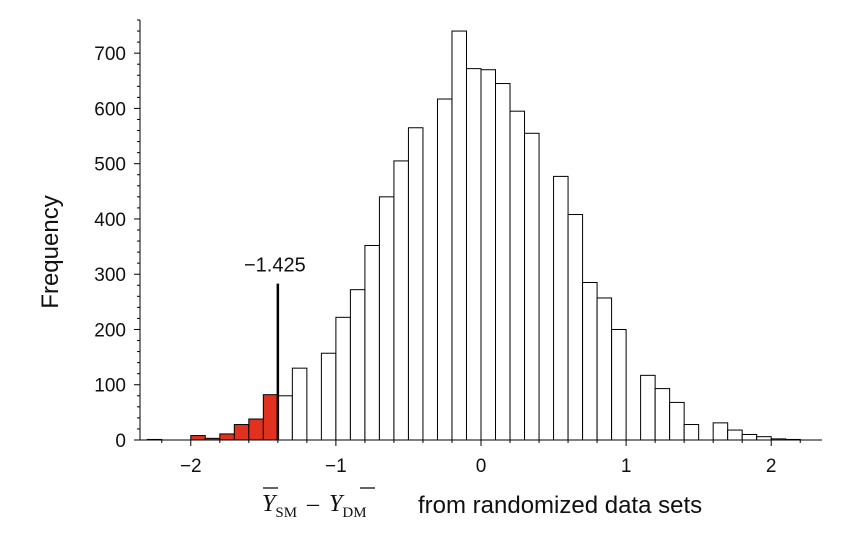 This screenshot has height=542, width=848. What do you see at coordinates (275, 266) in the screenshot?
I see `observed-value-label: −1.425` at bounding box center [275, 266].